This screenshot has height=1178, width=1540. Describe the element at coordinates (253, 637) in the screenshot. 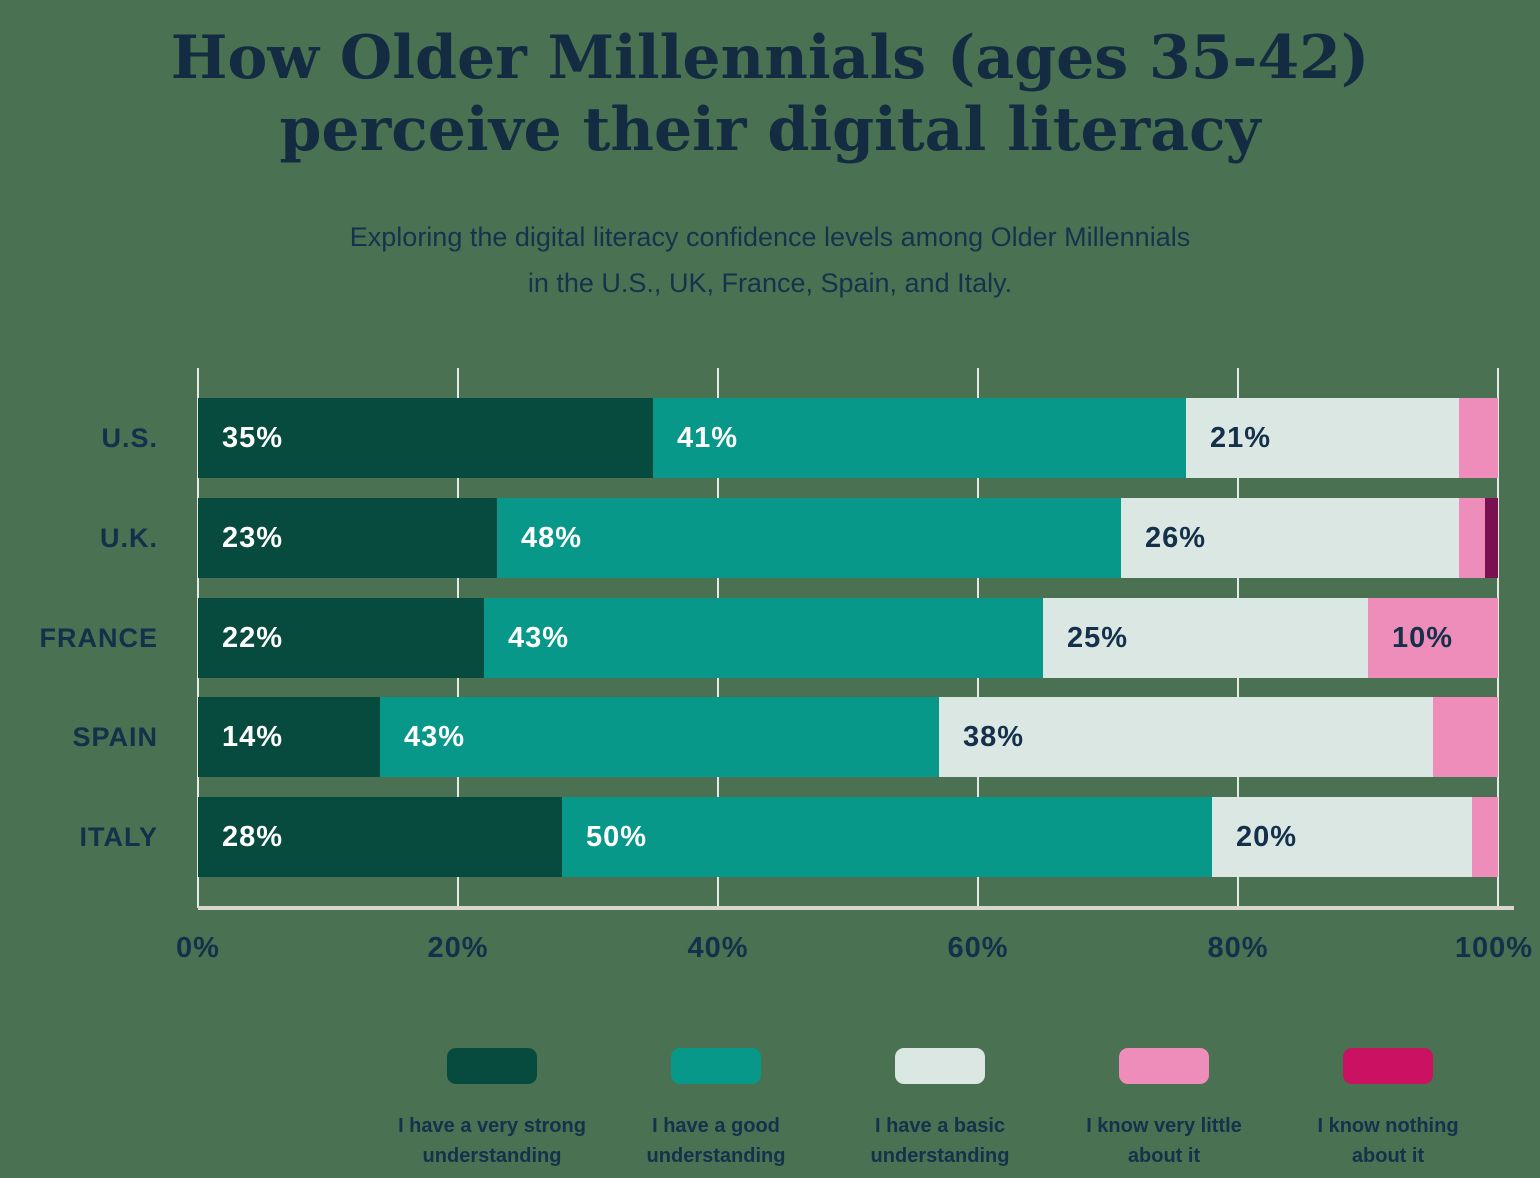

I see `bar-value-label: 22%` at that location.